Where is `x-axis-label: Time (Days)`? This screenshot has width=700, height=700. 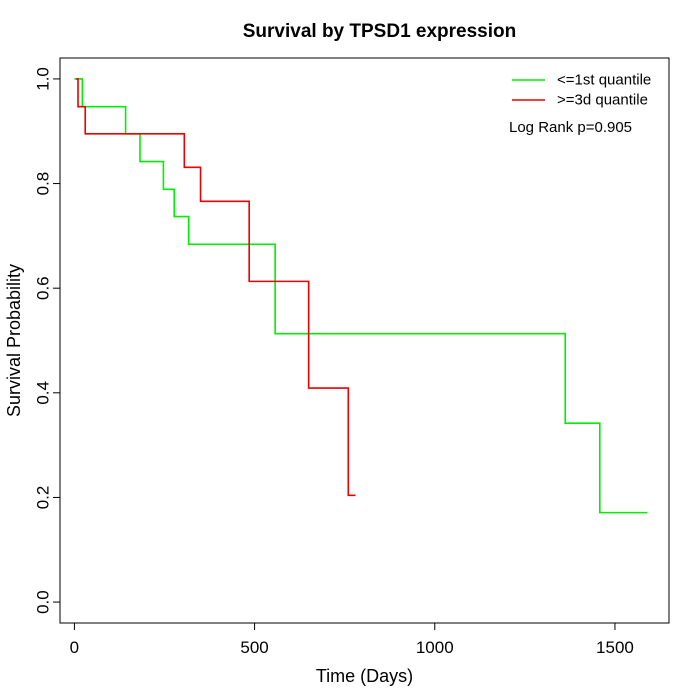
x-axis-label: Time (Days) is located at coordinates (364, 676).